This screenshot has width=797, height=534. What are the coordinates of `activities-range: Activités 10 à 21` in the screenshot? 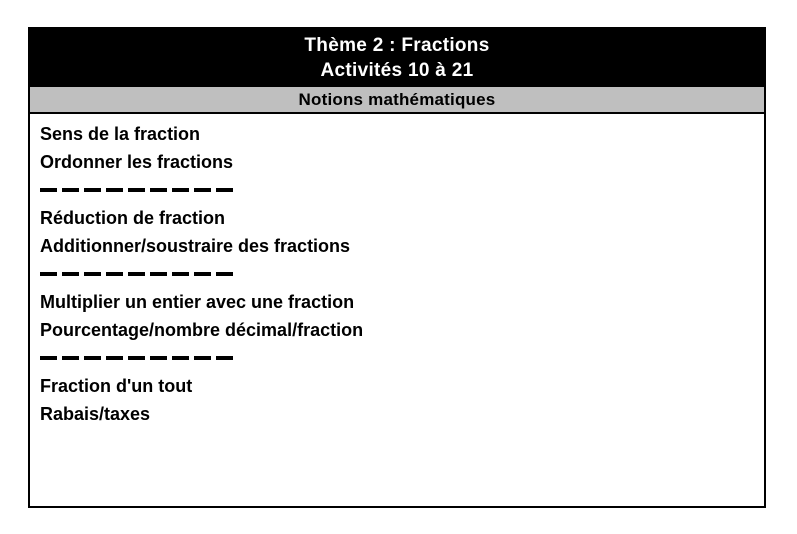 It's located at (397, 70).